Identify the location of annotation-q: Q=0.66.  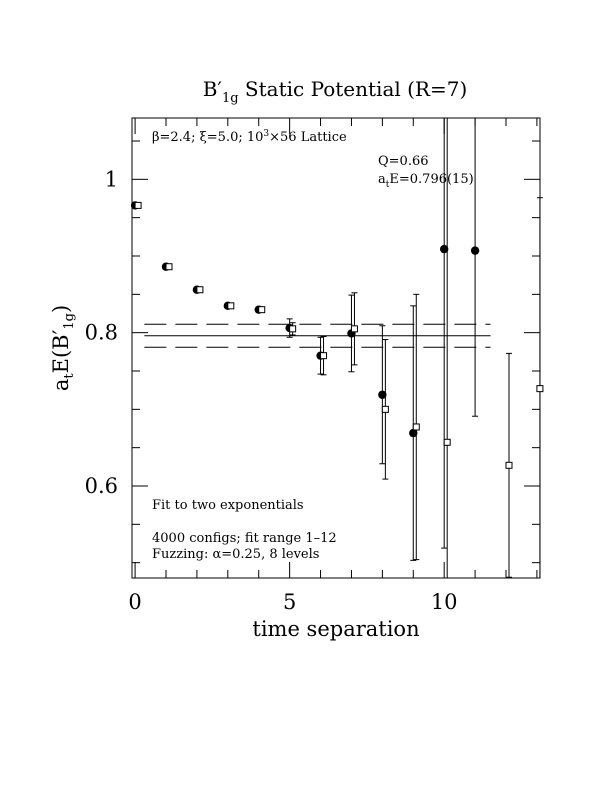
(403, 161).